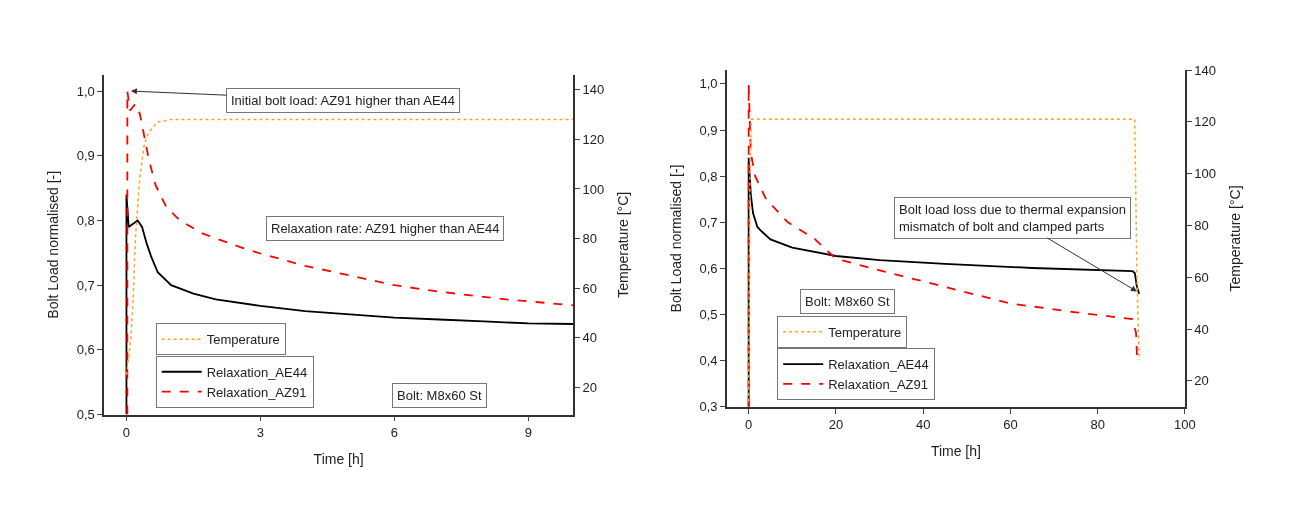  I want to click on x-tick-label: 6, so click(394, 432).